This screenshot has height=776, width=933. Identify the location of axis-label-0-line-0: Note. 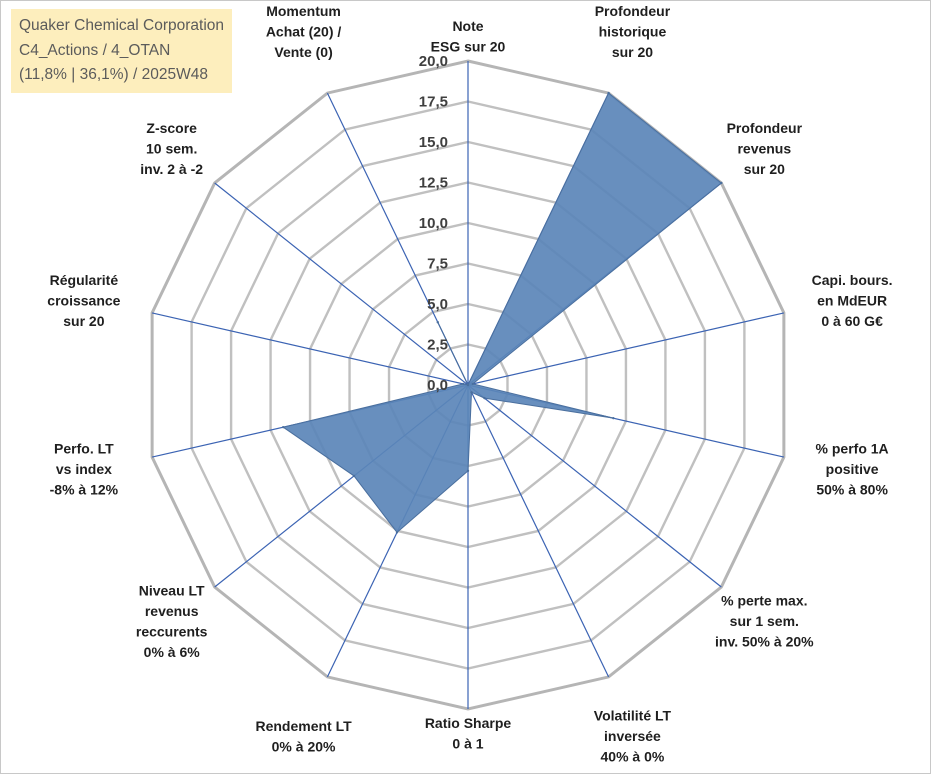
(467, 26).